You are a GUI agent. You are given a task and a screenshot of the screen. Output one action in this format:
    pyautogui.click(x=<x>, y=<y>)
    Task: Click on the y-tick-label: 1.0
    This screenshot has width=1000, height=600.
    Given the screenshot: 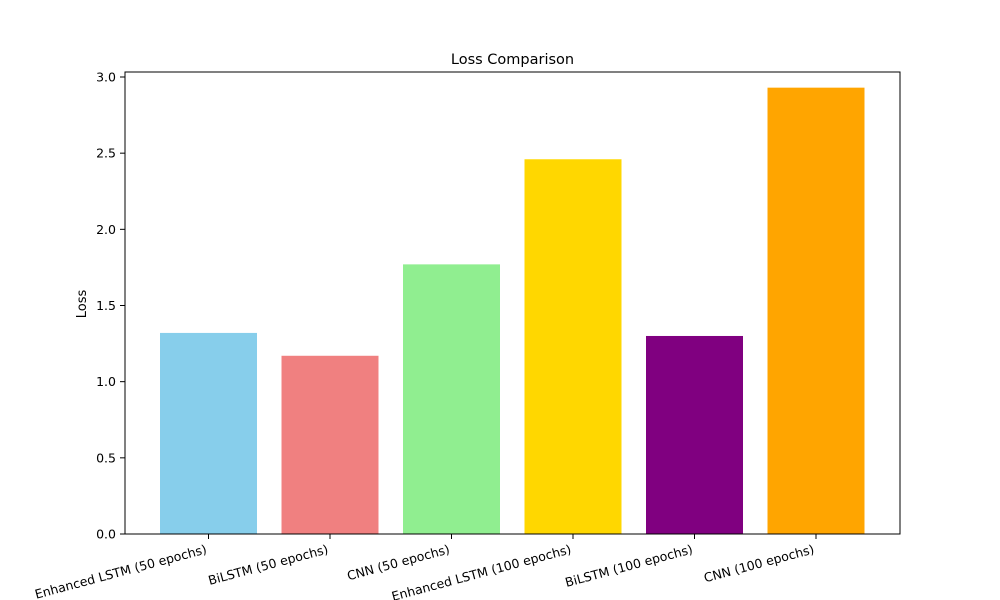 What is the action you would take?
    pyautogui.click(x=106, y=381)
    